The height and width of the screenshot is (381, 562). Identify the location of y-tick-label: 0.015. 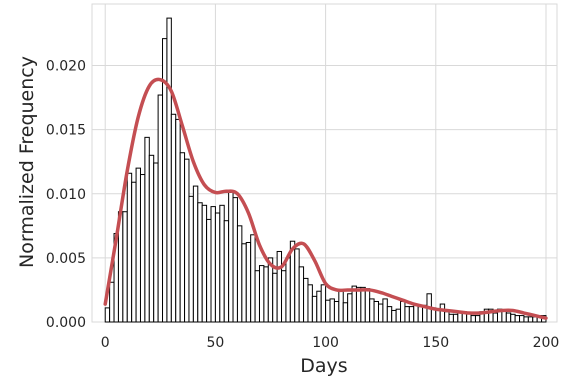
(66, 131).